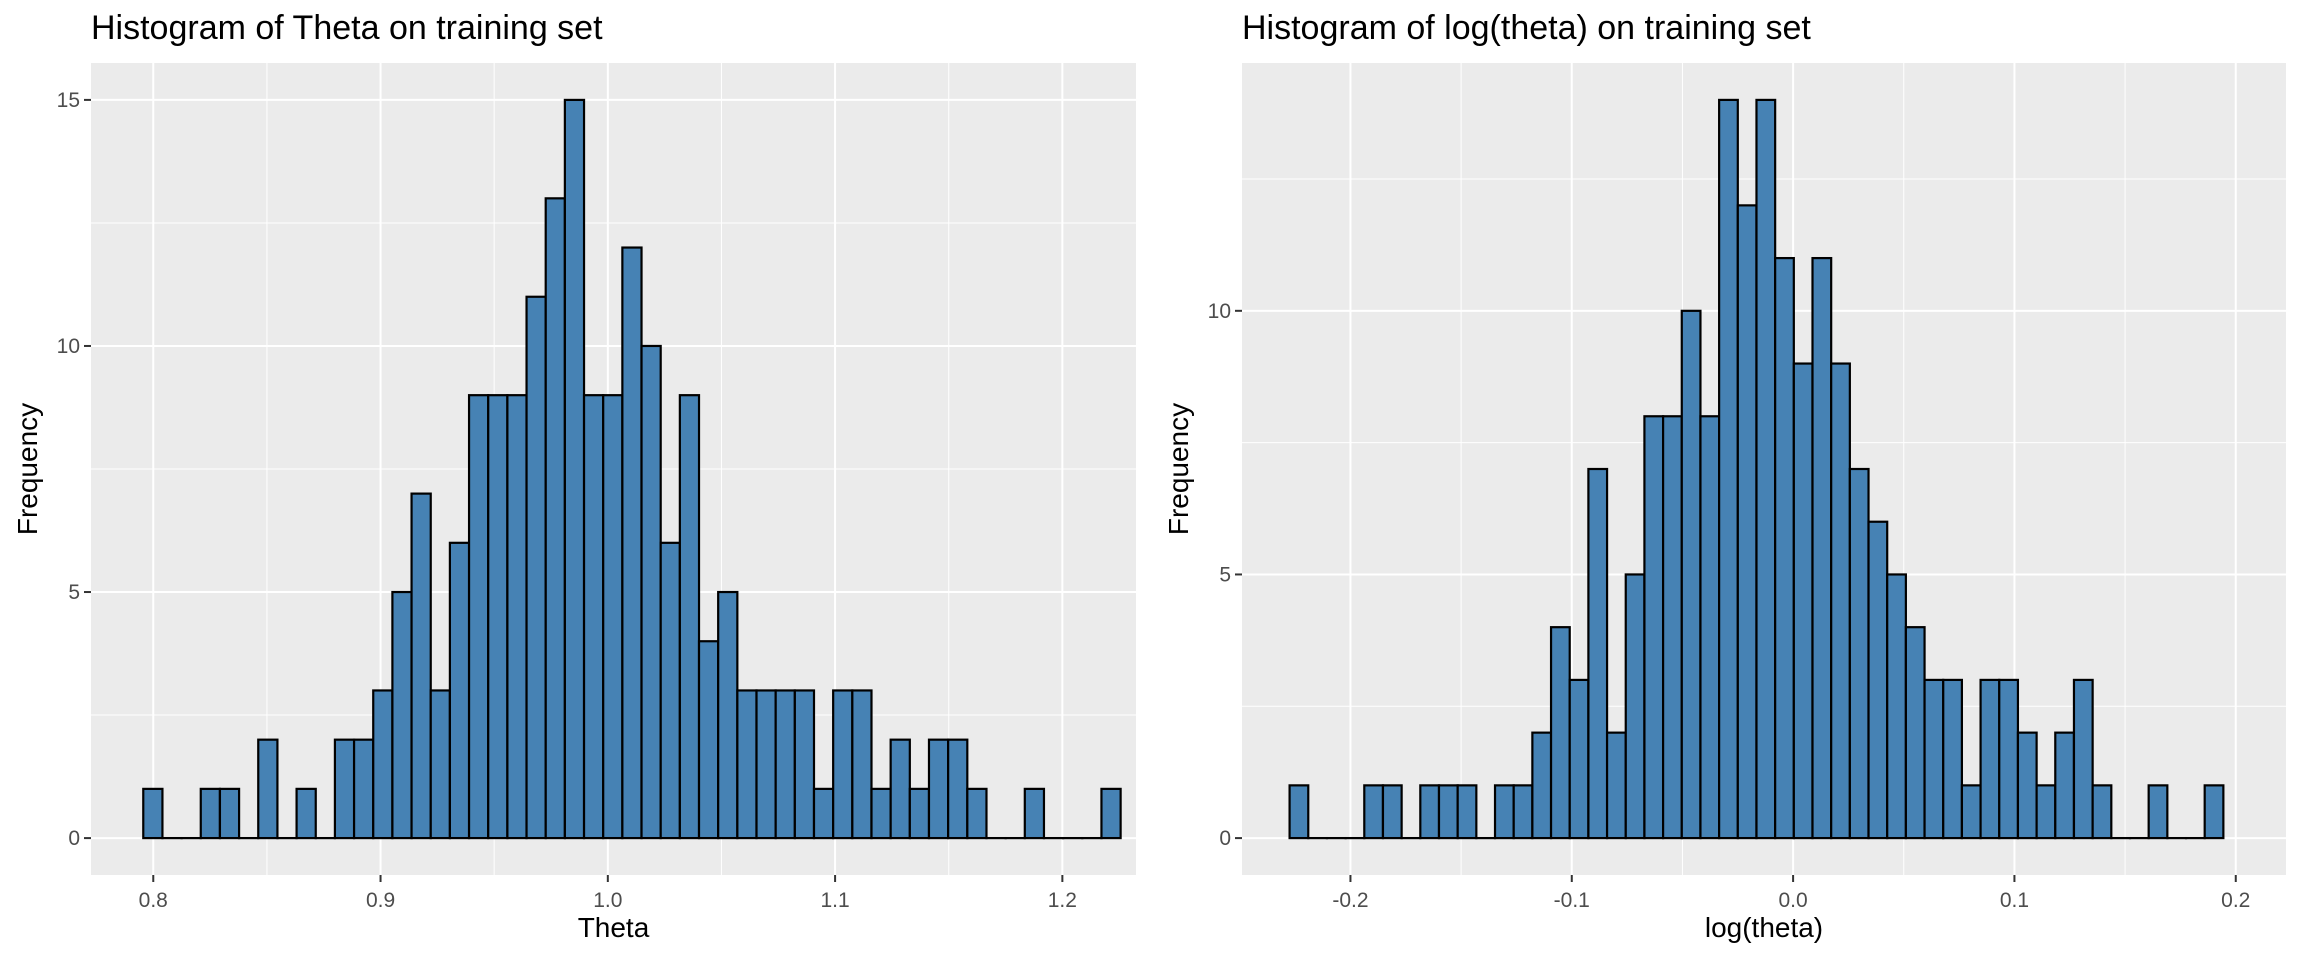  I want to click on x-tick-label: -0.1, so click(1572, 900).